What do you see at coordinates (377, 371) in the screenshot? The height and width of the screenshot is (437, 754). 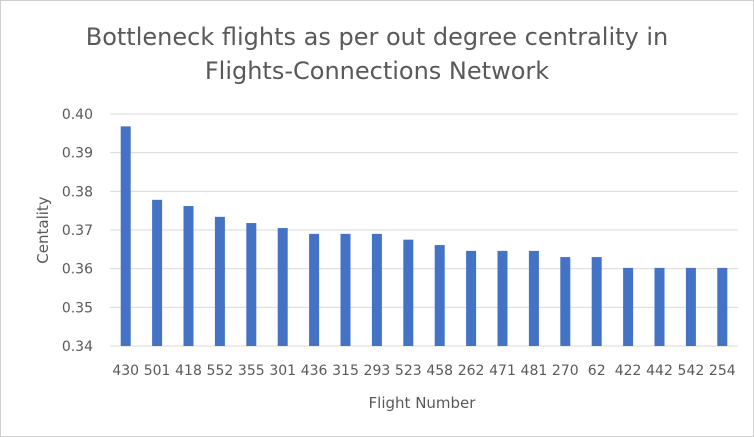 I see `x-tick-label: 293` at bounding box center [377, 371].